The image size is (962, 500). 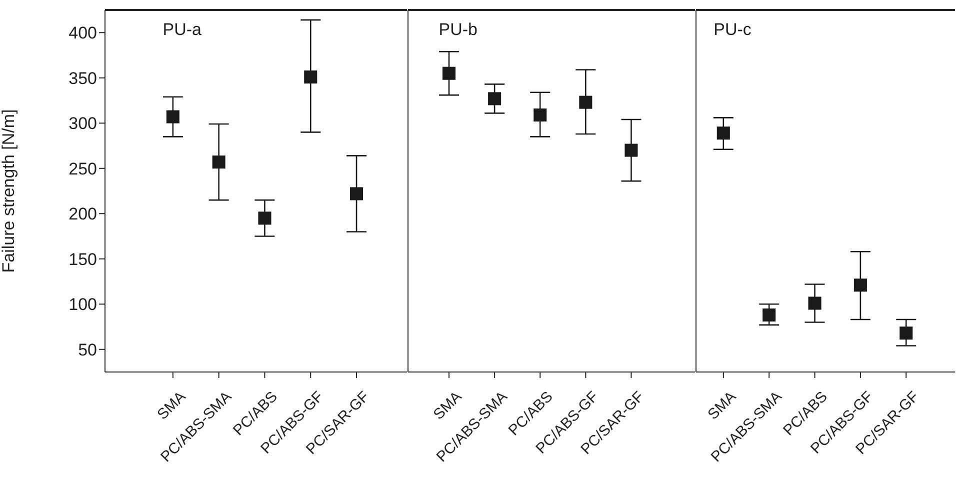 What do you see at coordinates (82, 124) in the screenshot?
I see `y-tick-label: 300` at bounding box center [82, 124].